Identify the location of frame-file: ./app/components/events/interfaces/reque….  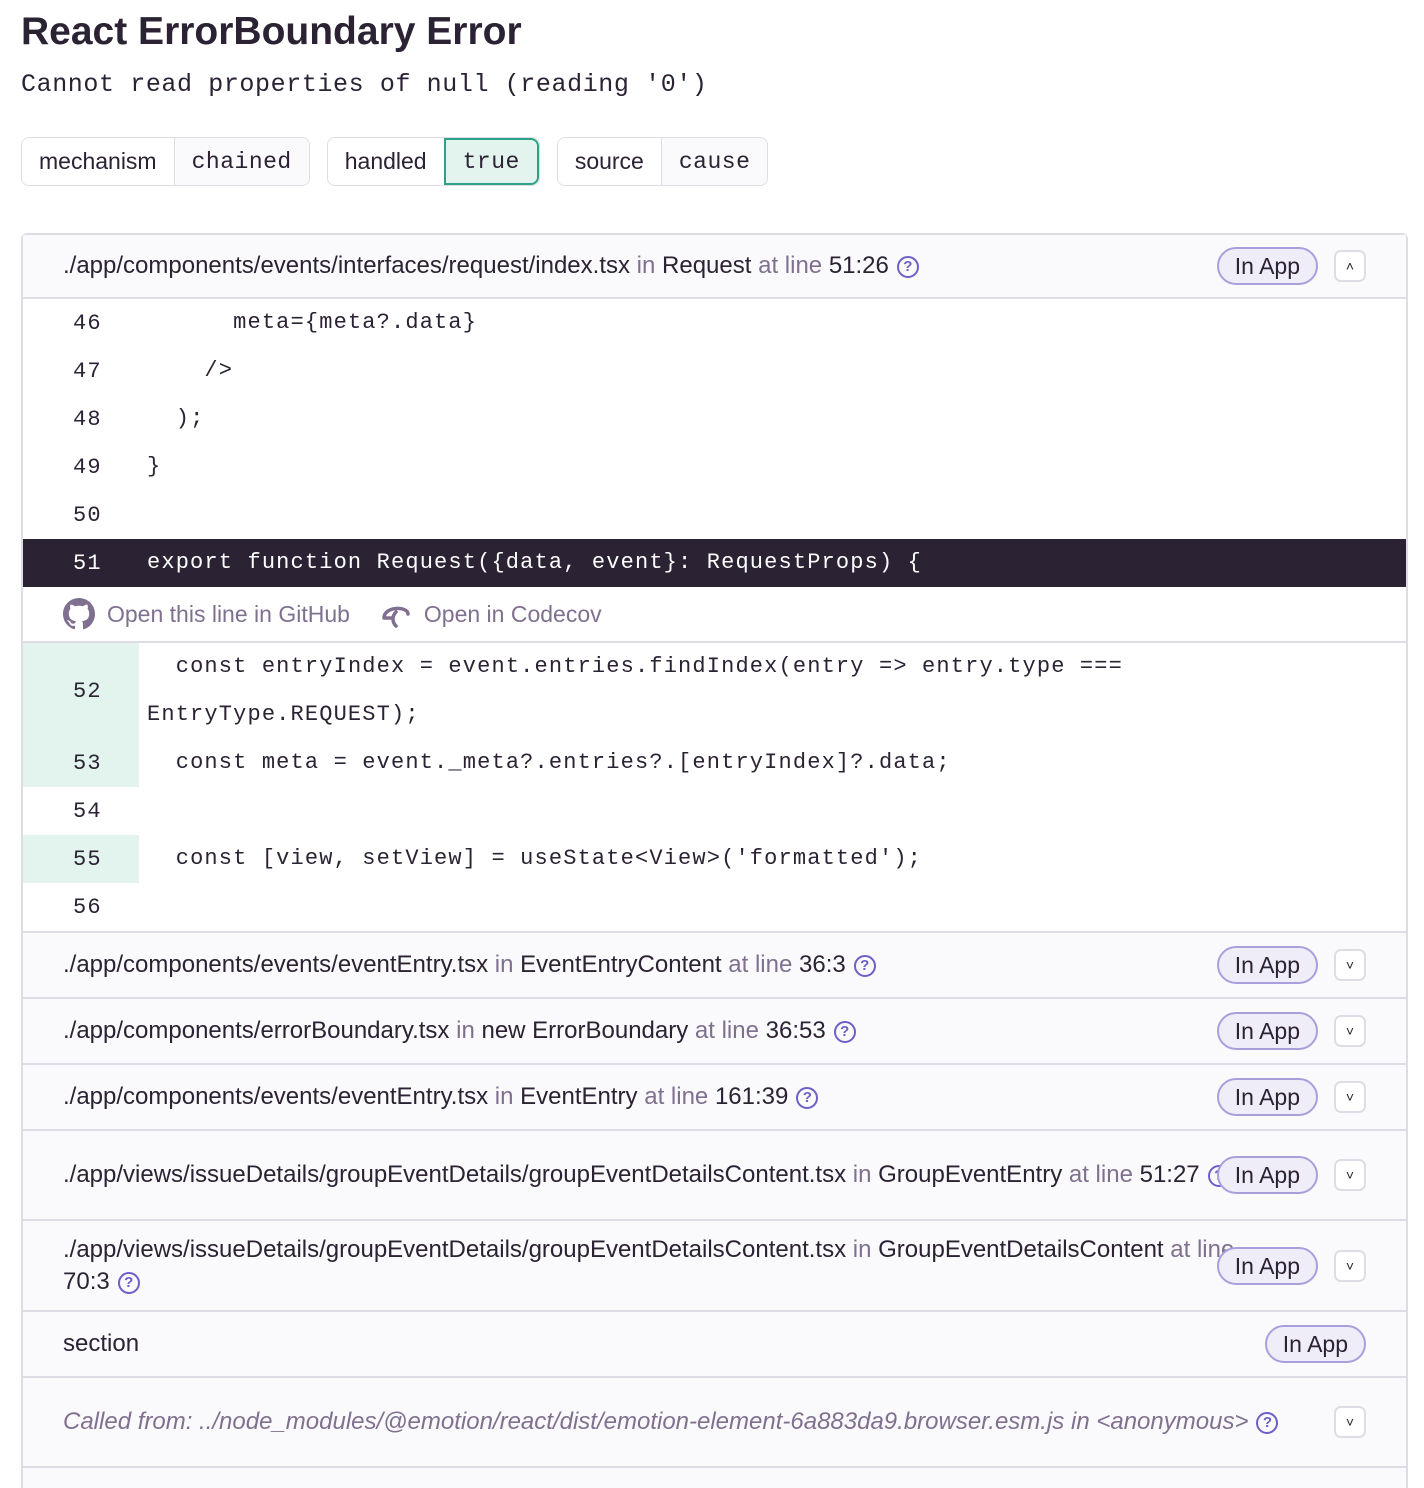
(346, 265).